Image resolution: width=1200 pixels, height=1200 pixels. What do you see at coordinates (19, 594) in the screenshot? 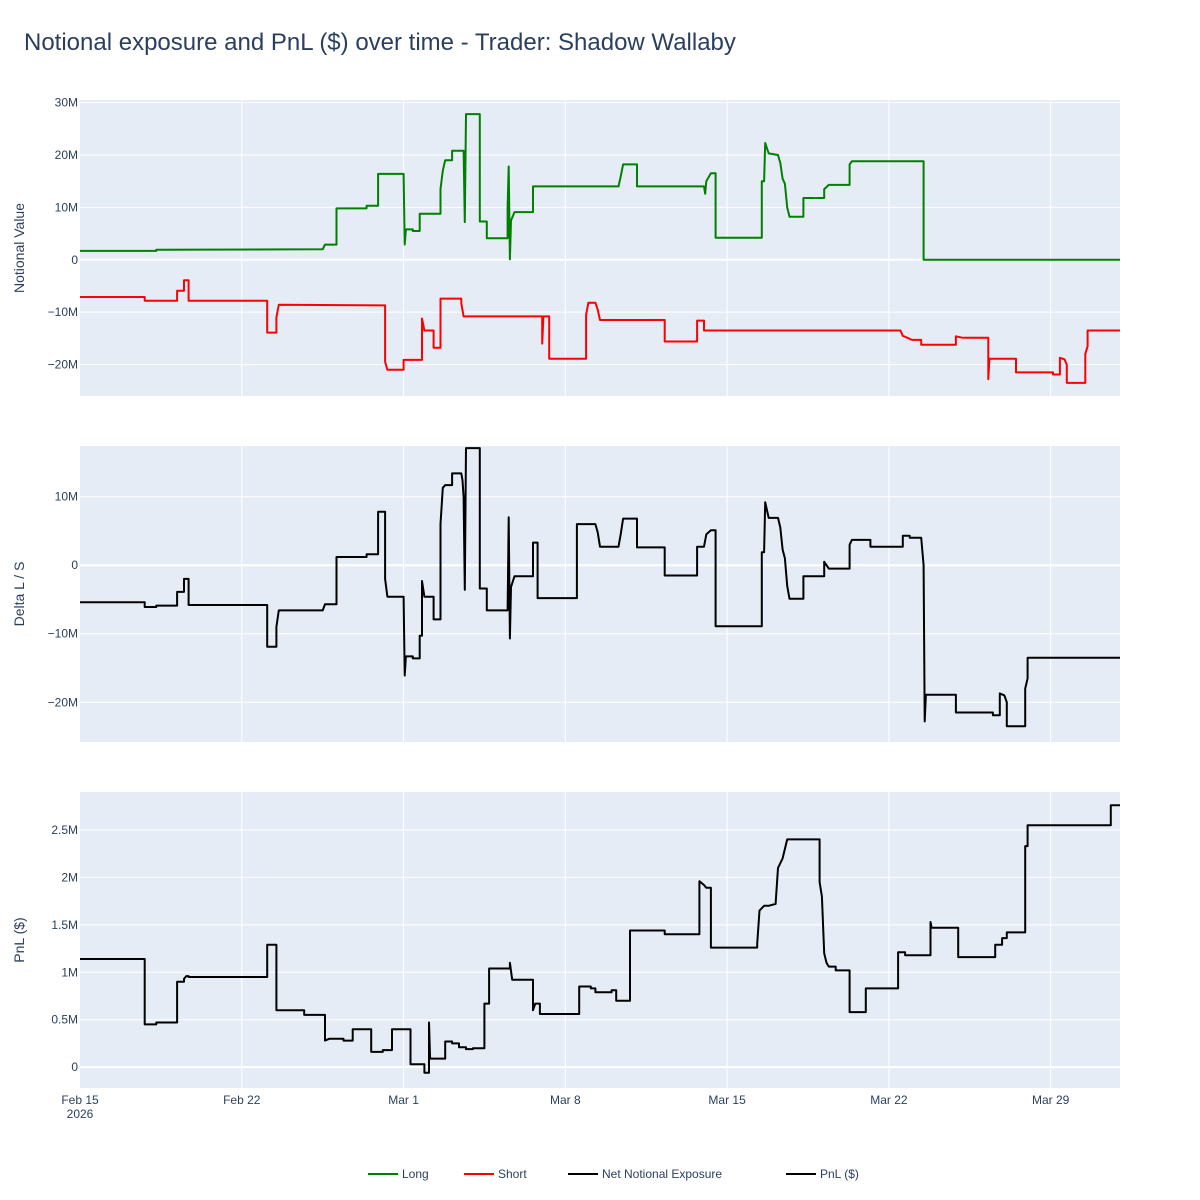
I see `y-axis-title-delta: Delta L / S` at bounding box center [19, 594].